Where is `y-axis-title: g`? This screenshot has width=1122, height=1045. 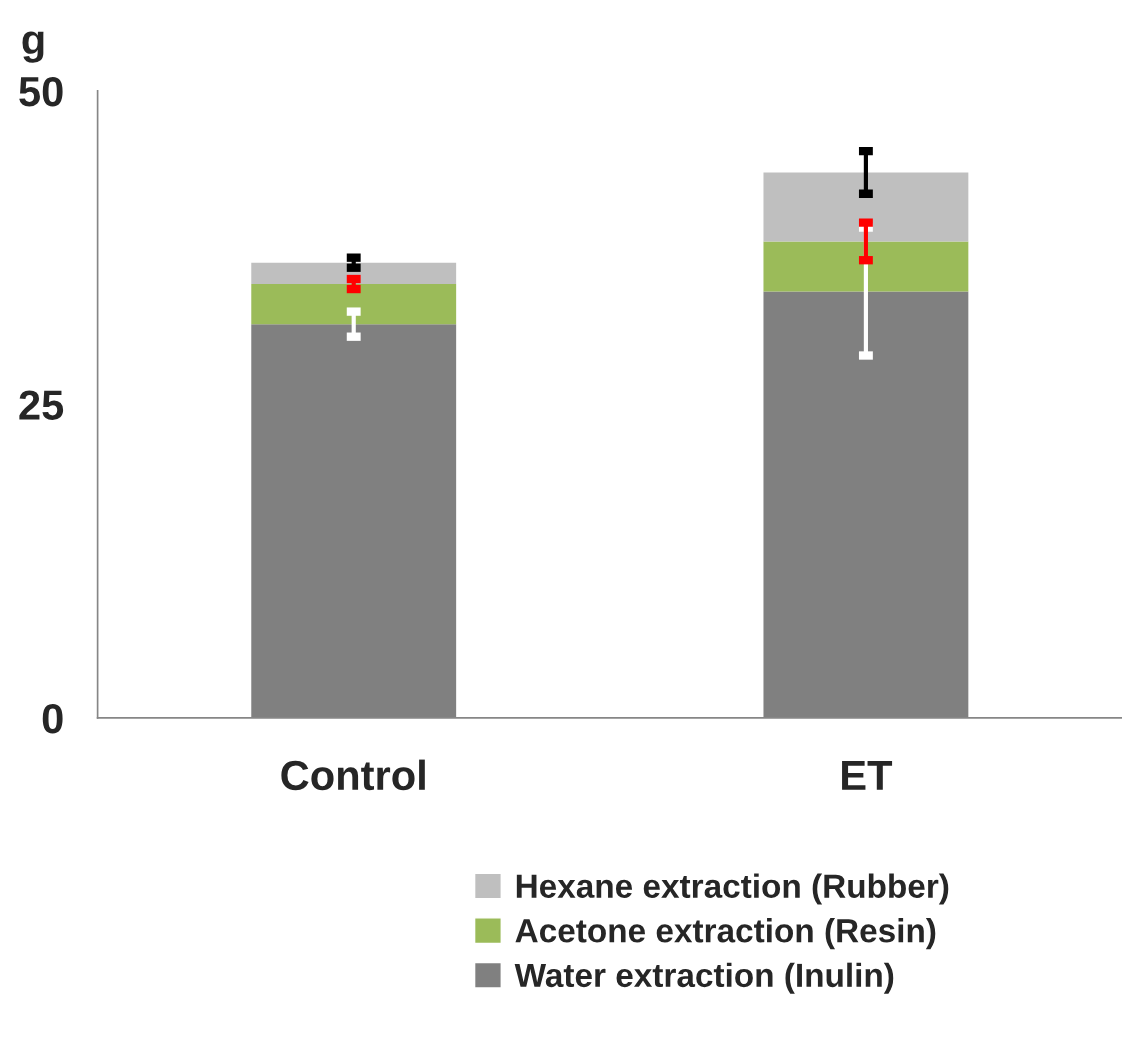 y-axis-title: g is located at coordinates (33, 47).